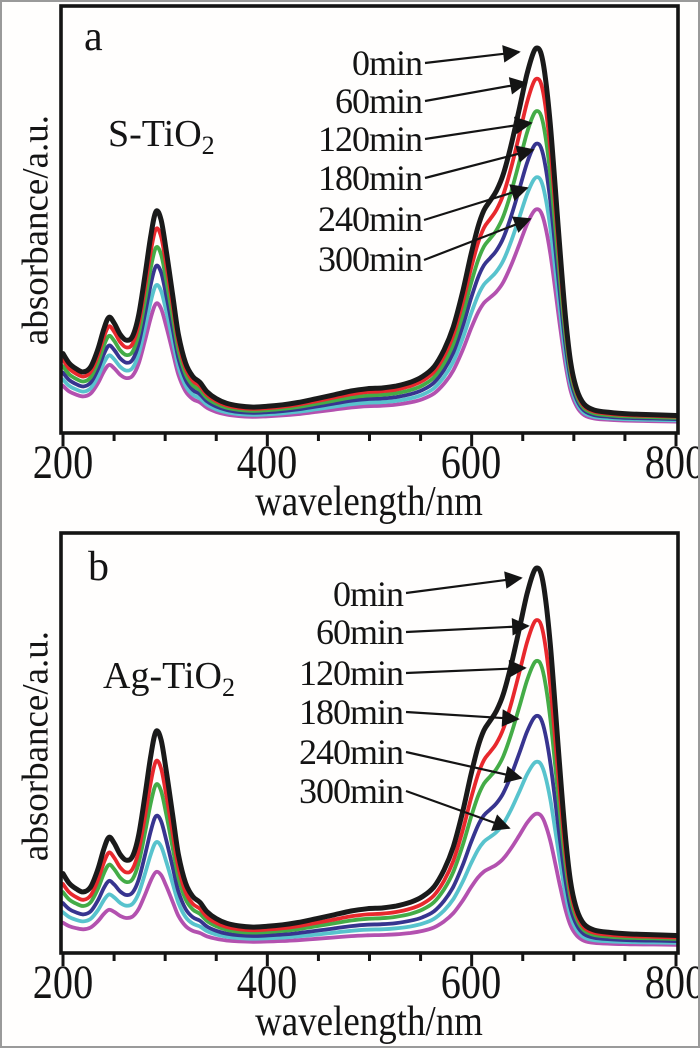 This screenshot has height=1048, width=700. What do you see at coordinates (672, 462) in the screenshot?
I see `panel-a-xtick-800: 800` at bounding box center [672, 462].